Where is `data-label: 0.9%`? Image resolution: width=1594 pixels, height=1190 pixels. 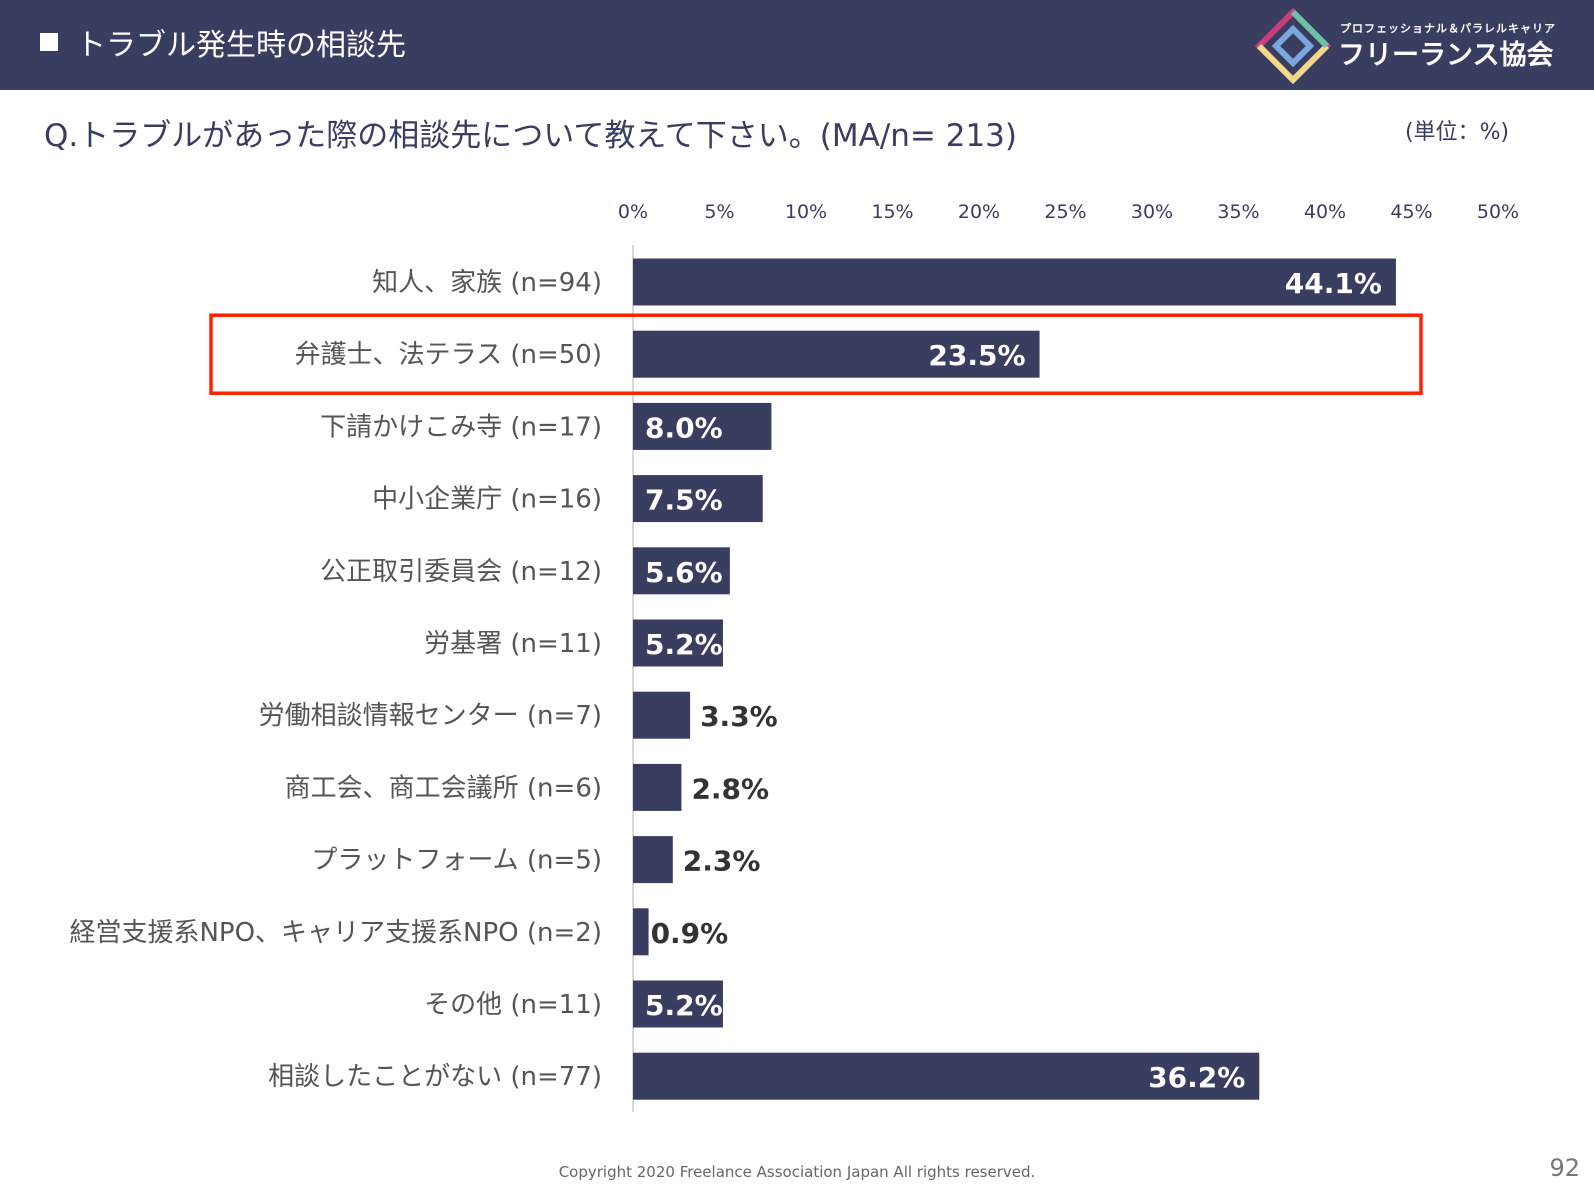
data-label: 0.9% is located at coordinates (690, 933).